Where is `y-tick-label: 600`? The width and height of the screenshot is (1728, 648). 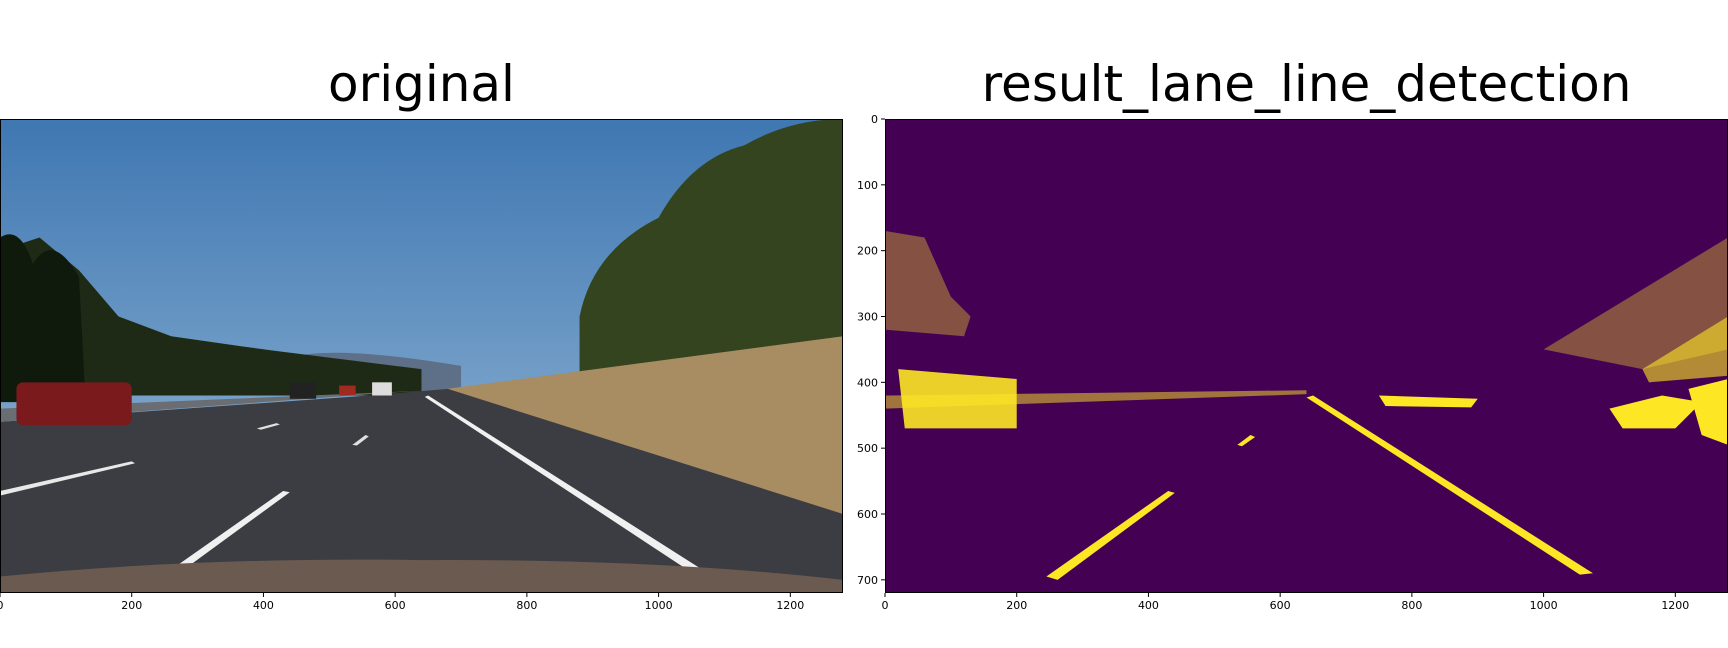
y-tick-label: 600 is located at coordinates (867, 514).